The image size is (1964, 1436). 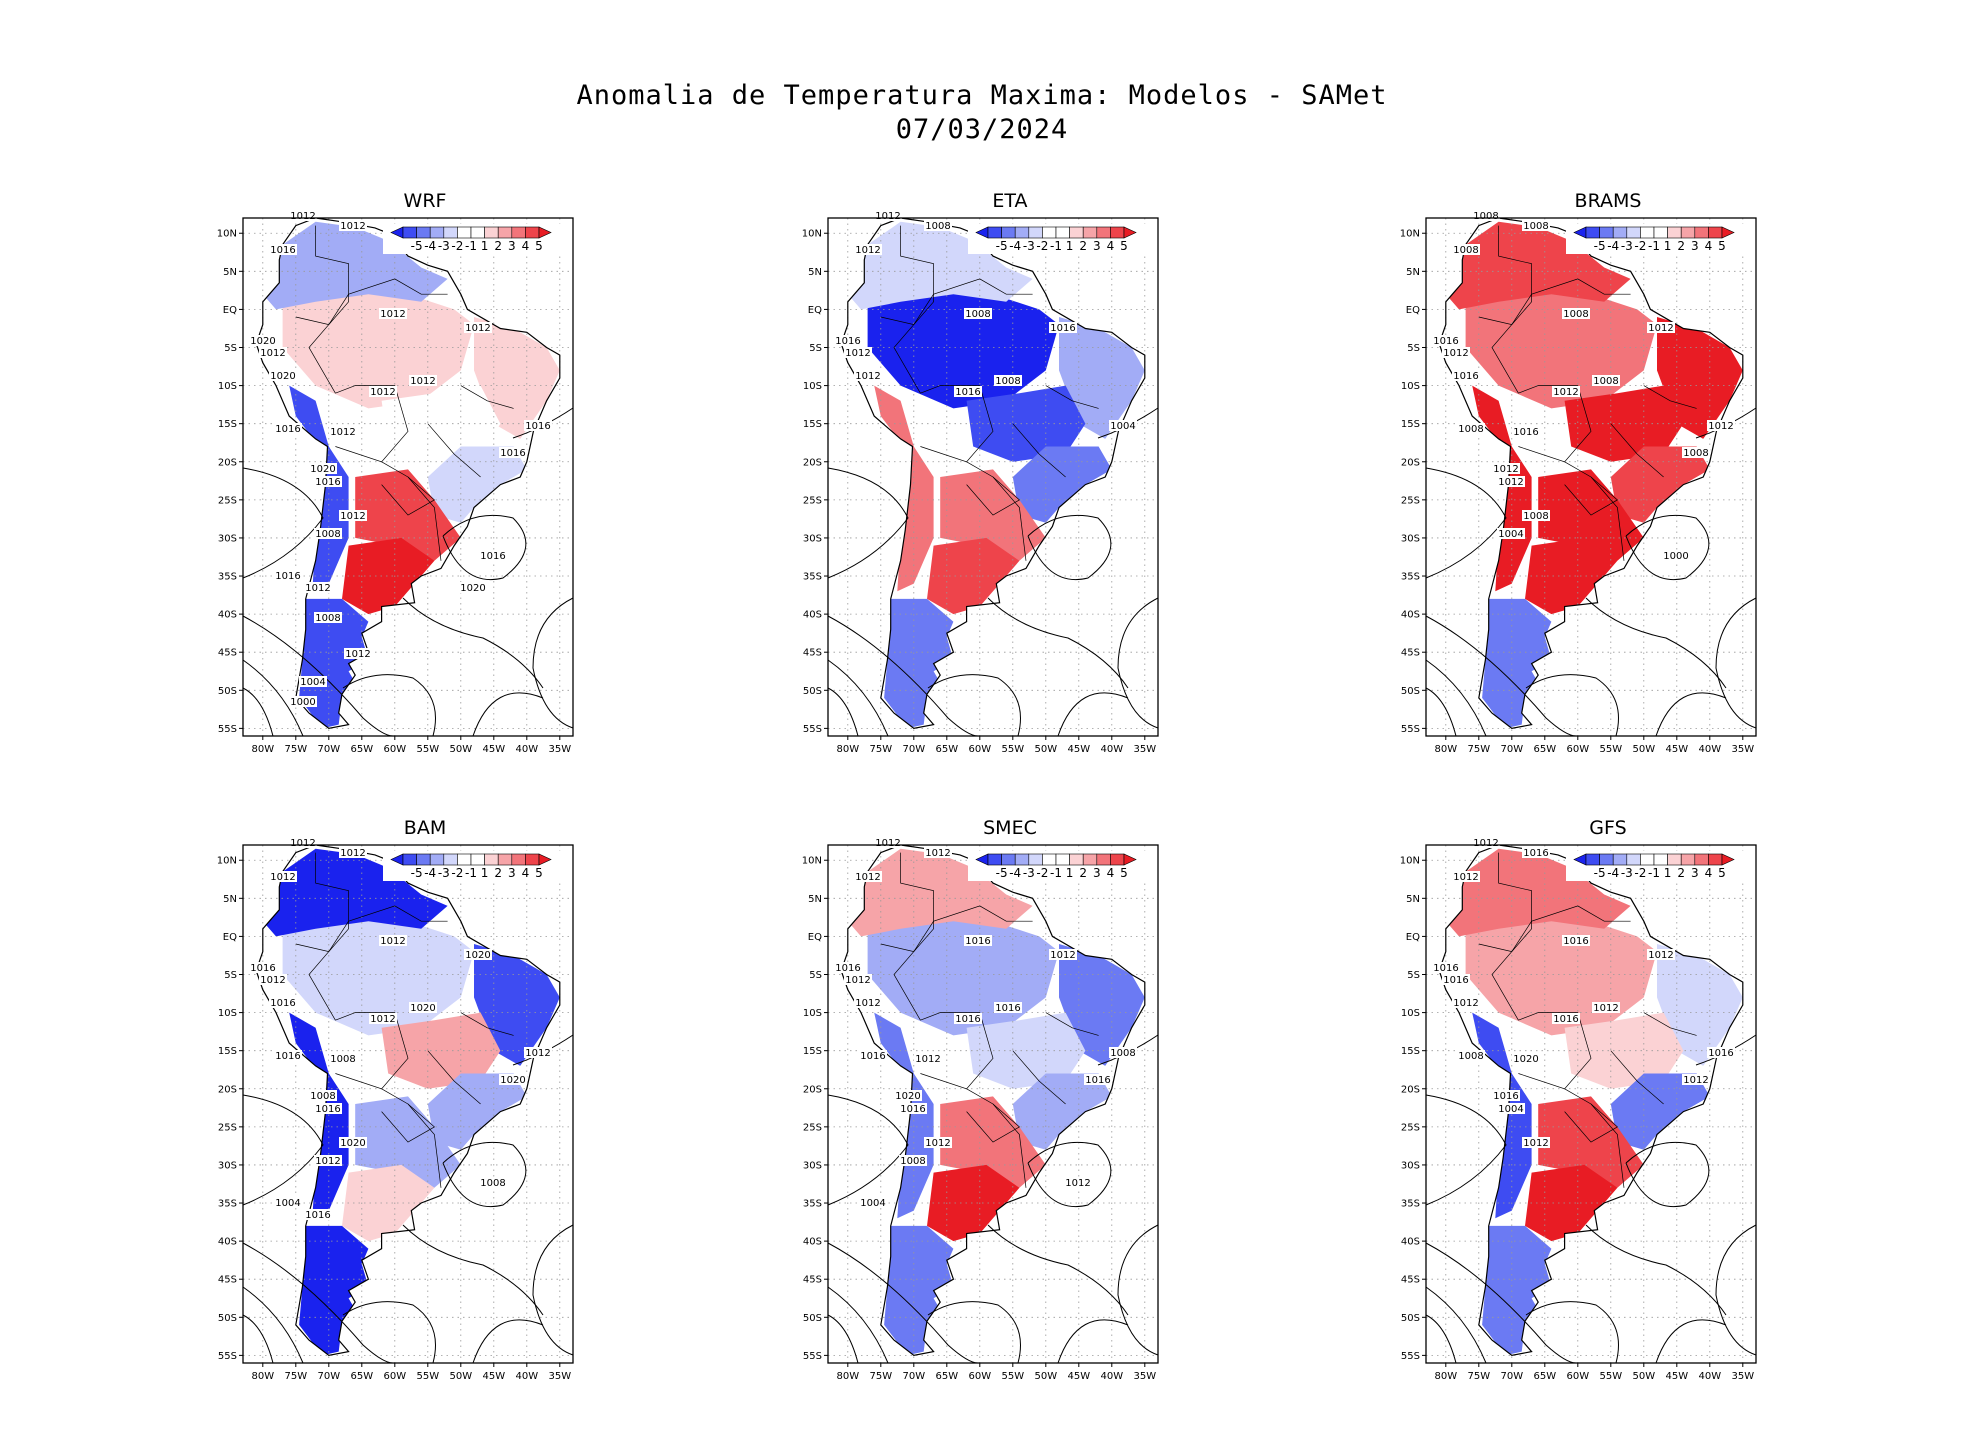 I want to click on colorbar-label: -5, so click(x=1002, y=246).